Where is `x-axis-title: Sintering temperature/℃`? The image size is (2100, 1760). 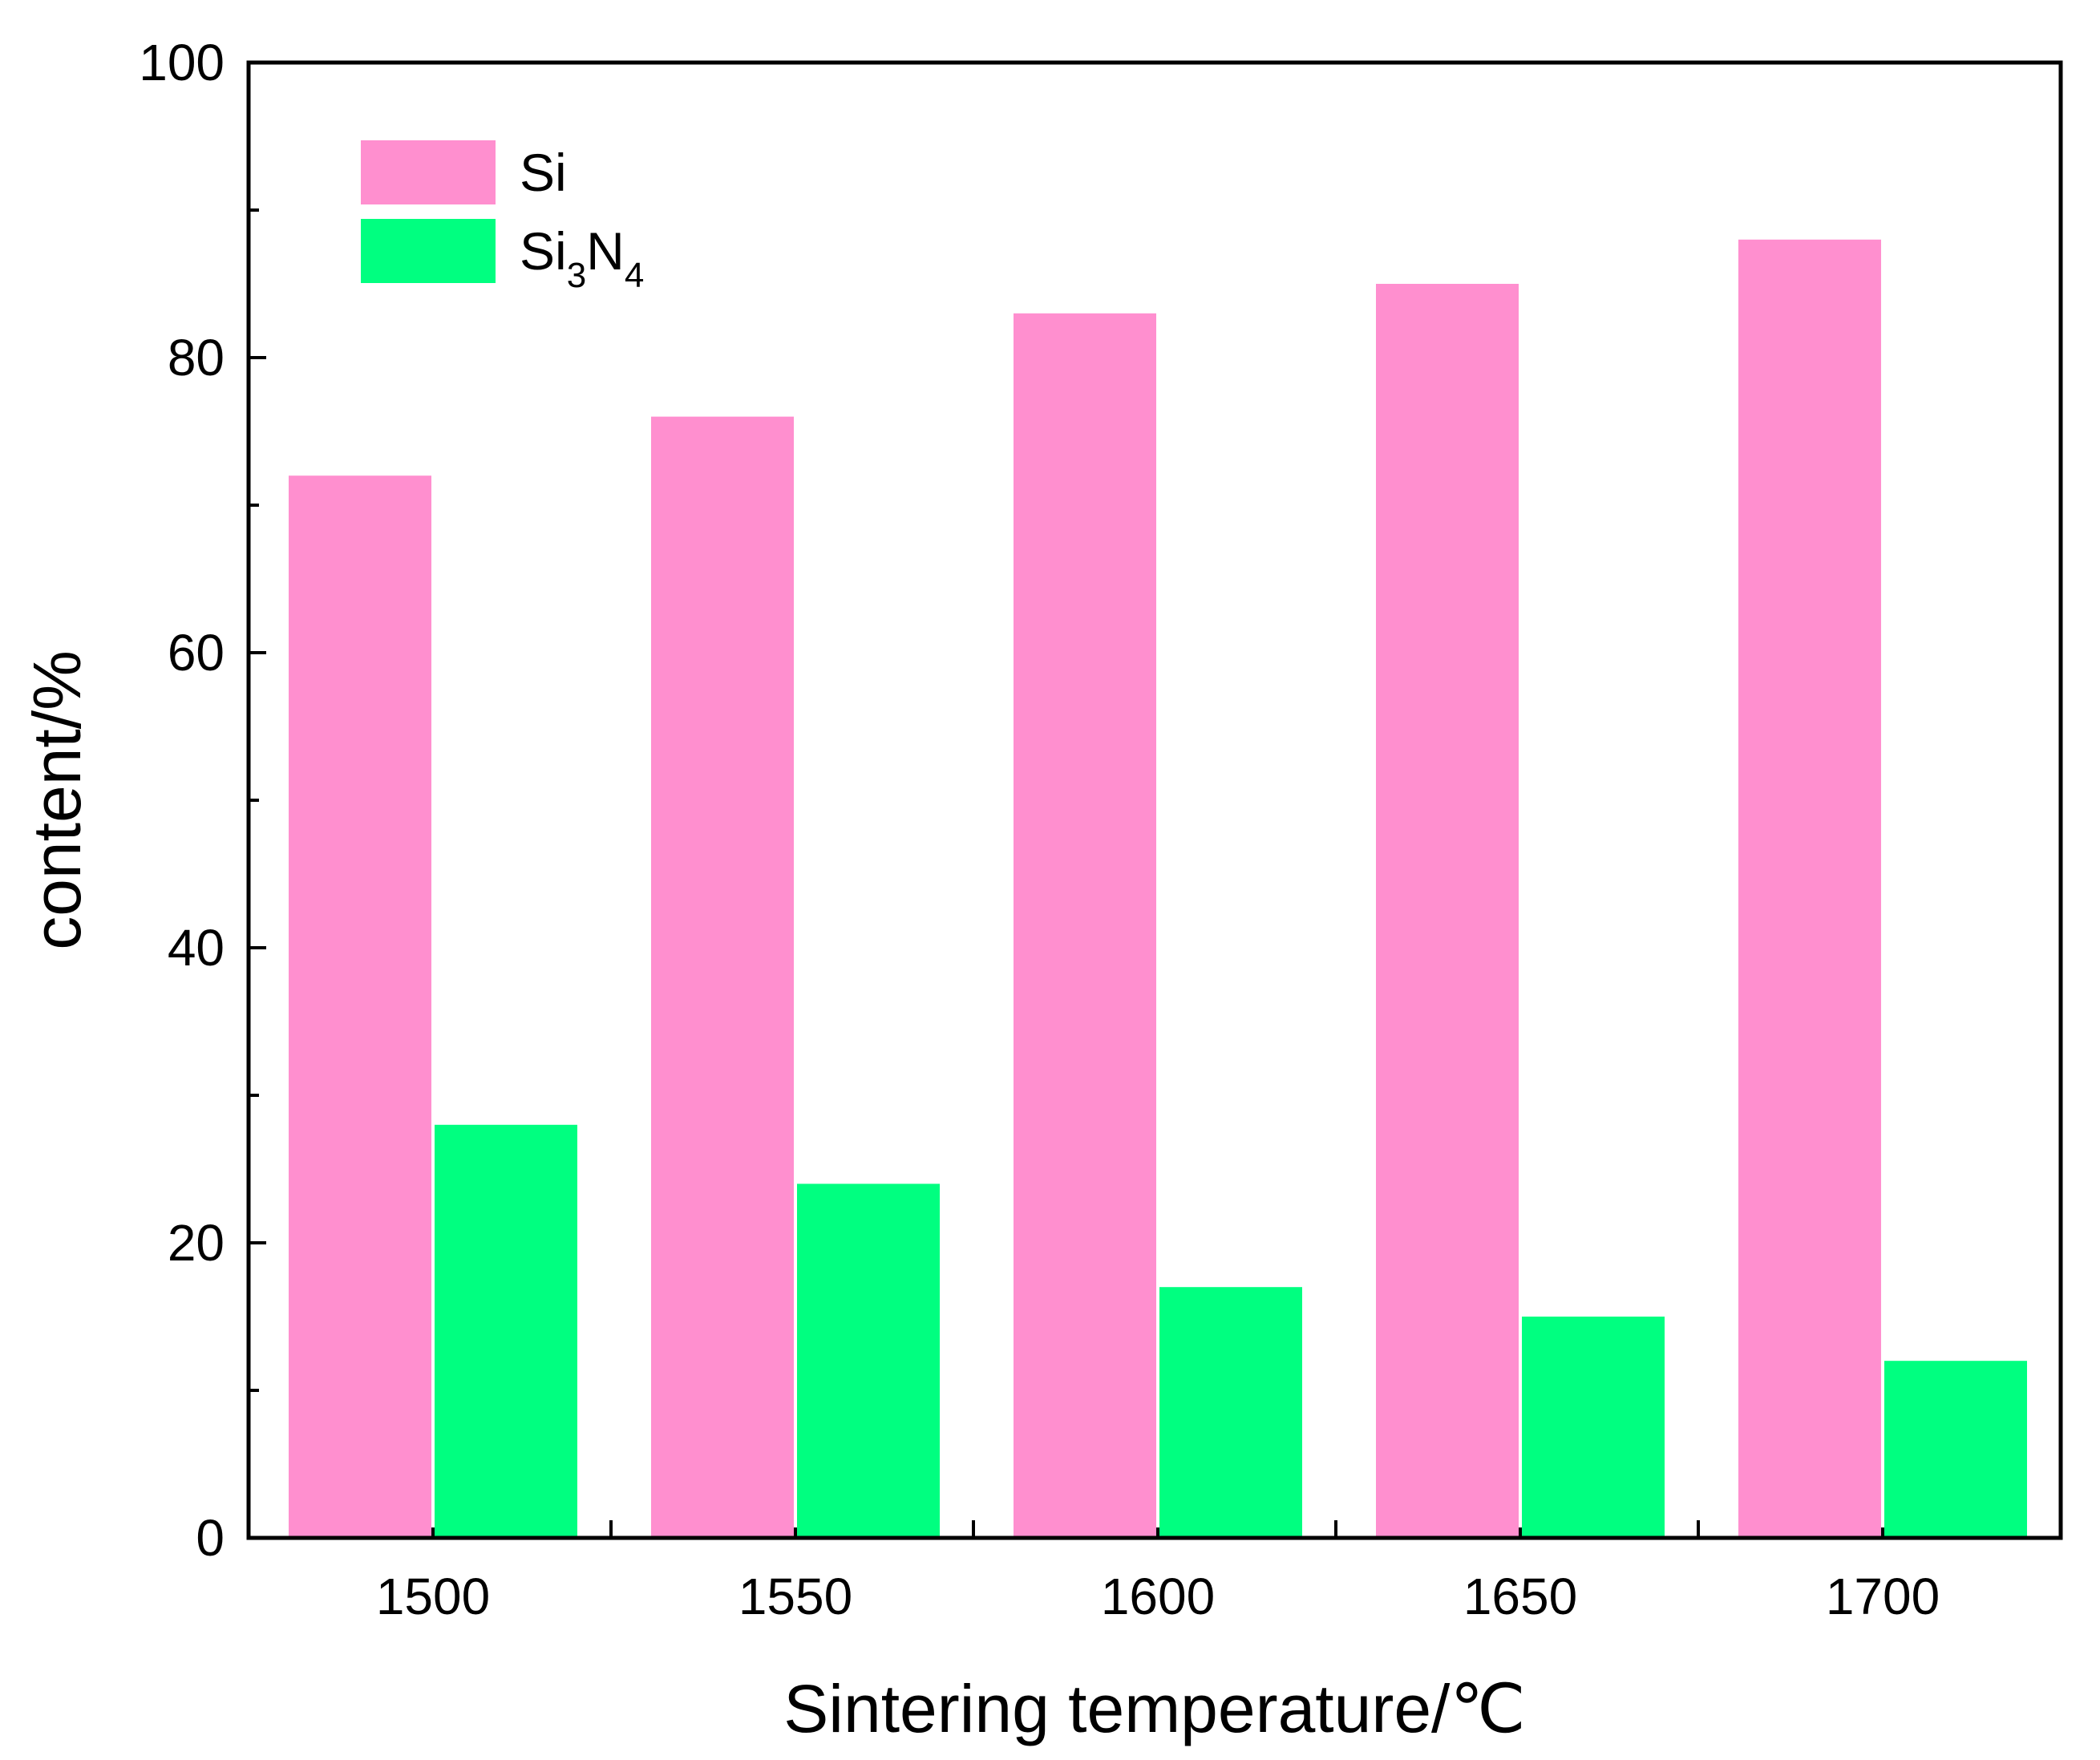 x-axis-title: Sintering temperature/℃ is located at coordinates (1154, 1708).